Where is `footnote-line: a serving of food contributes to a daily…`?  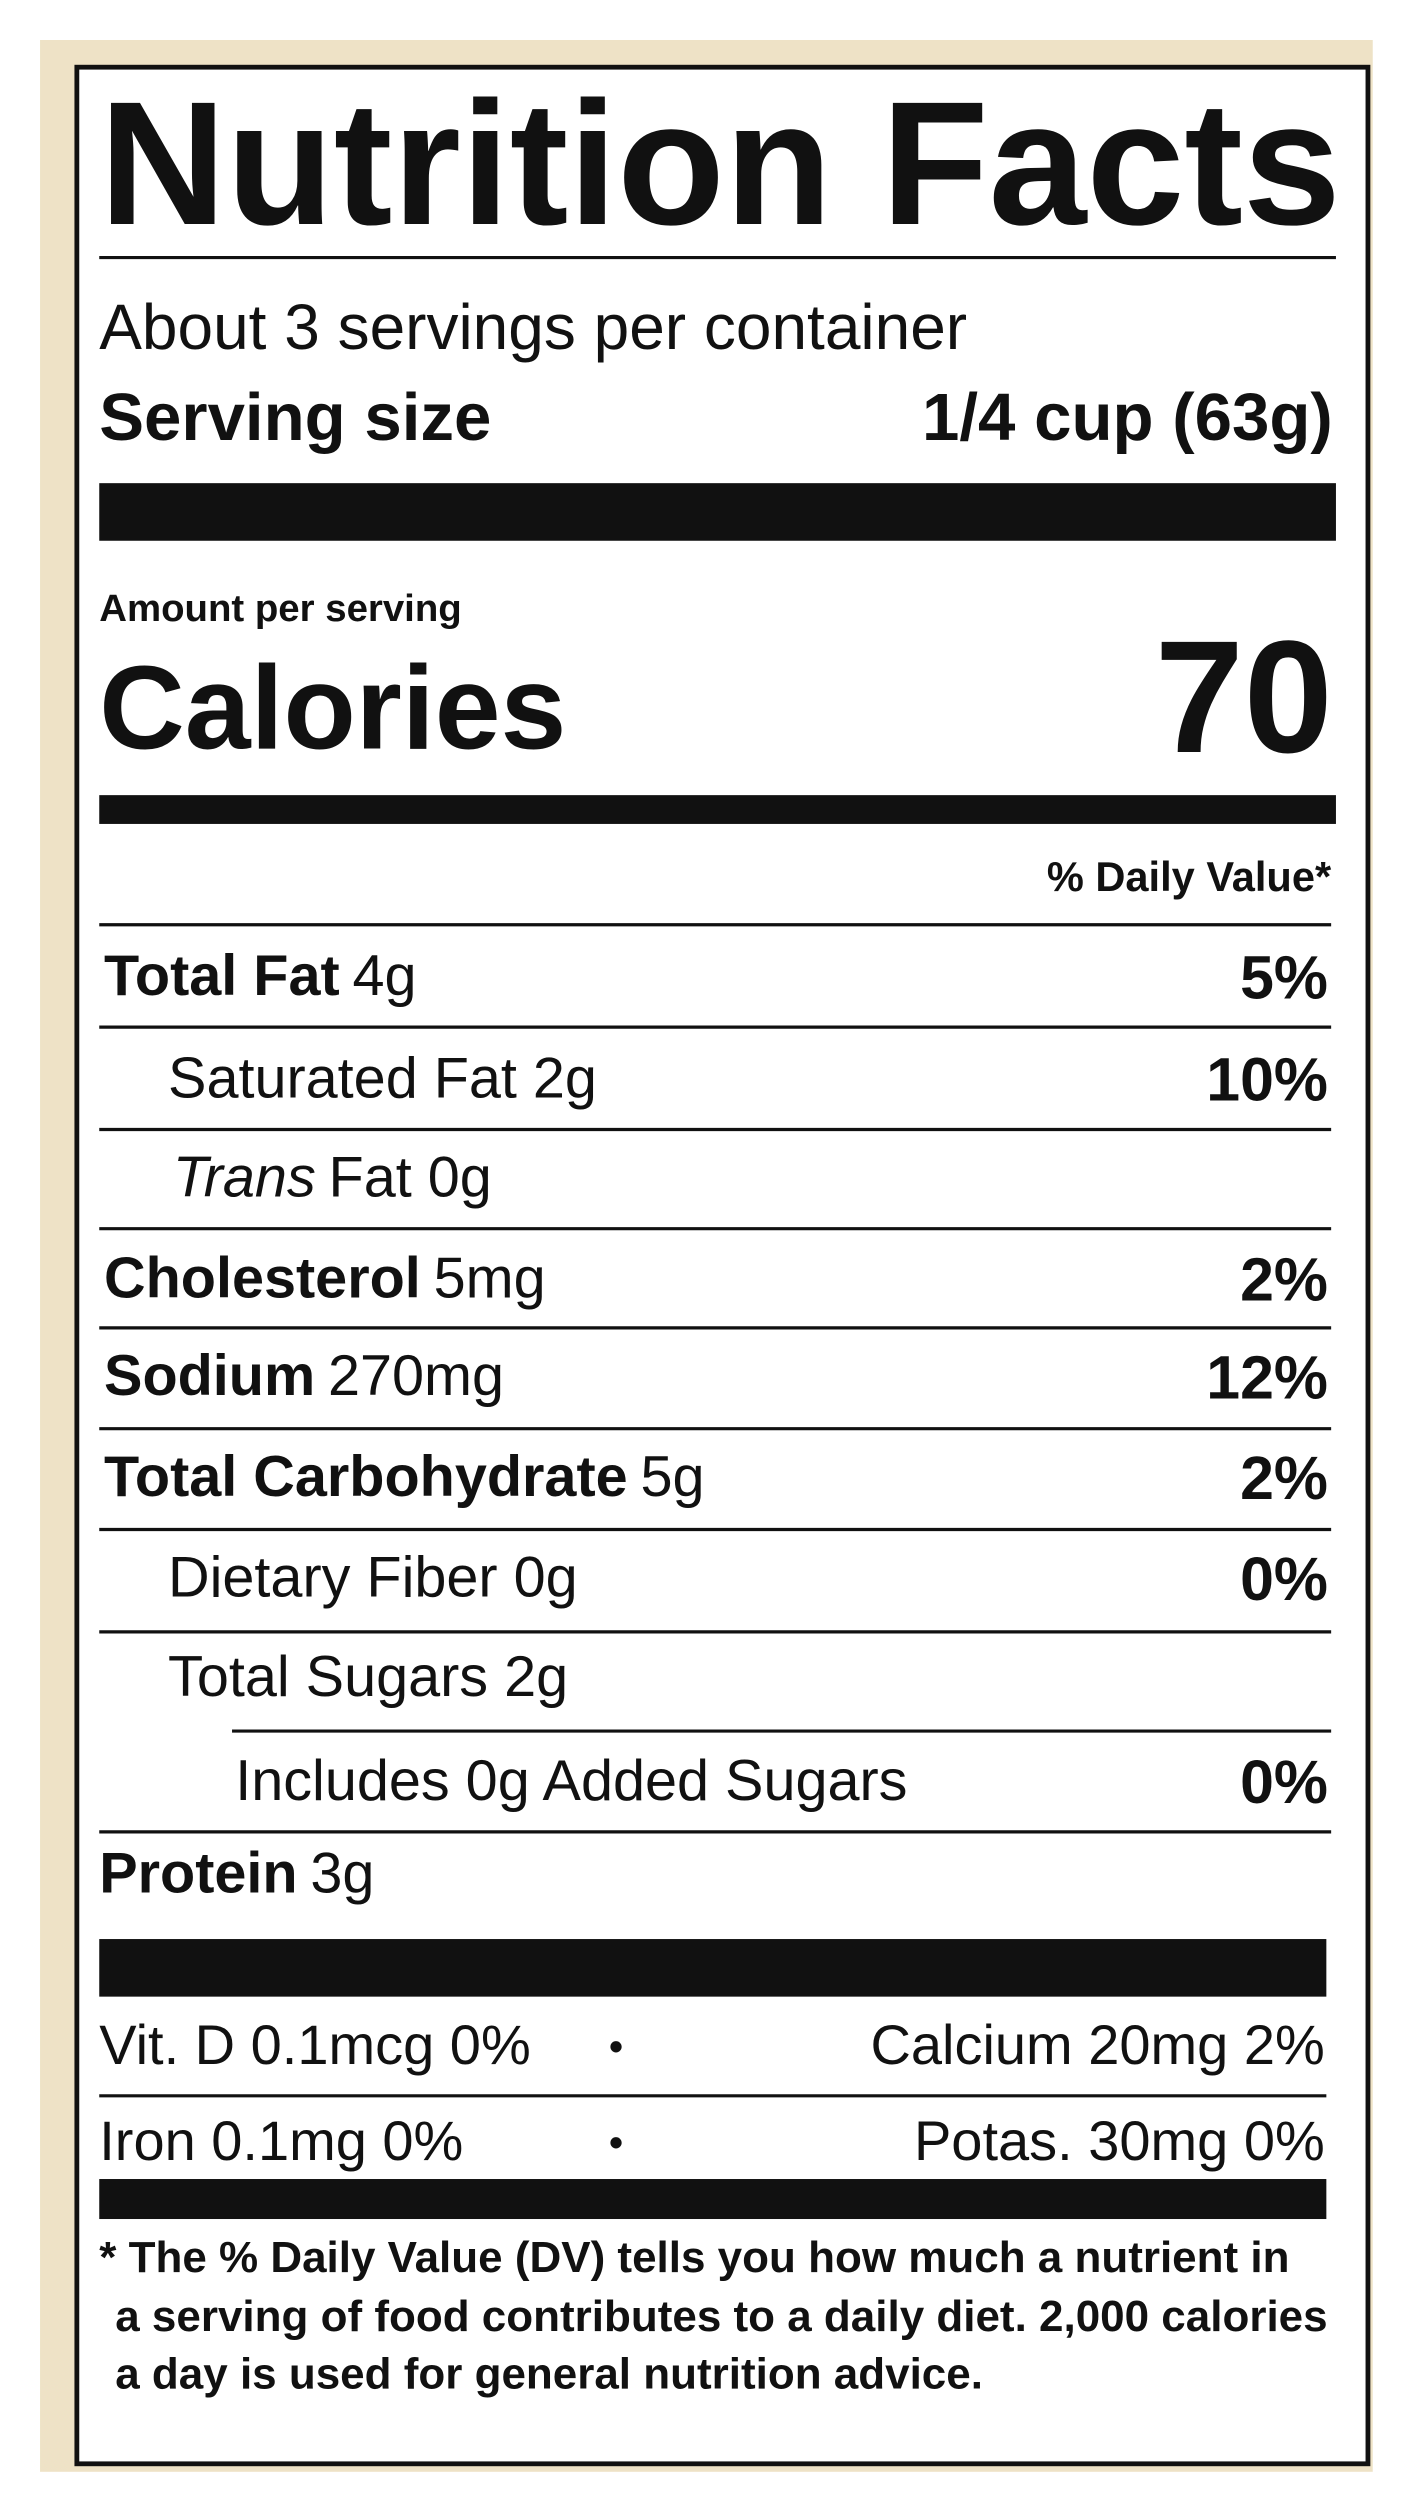 footnote-line: a serving of food contributes to a daily… is located at coordinates (721, 2316).